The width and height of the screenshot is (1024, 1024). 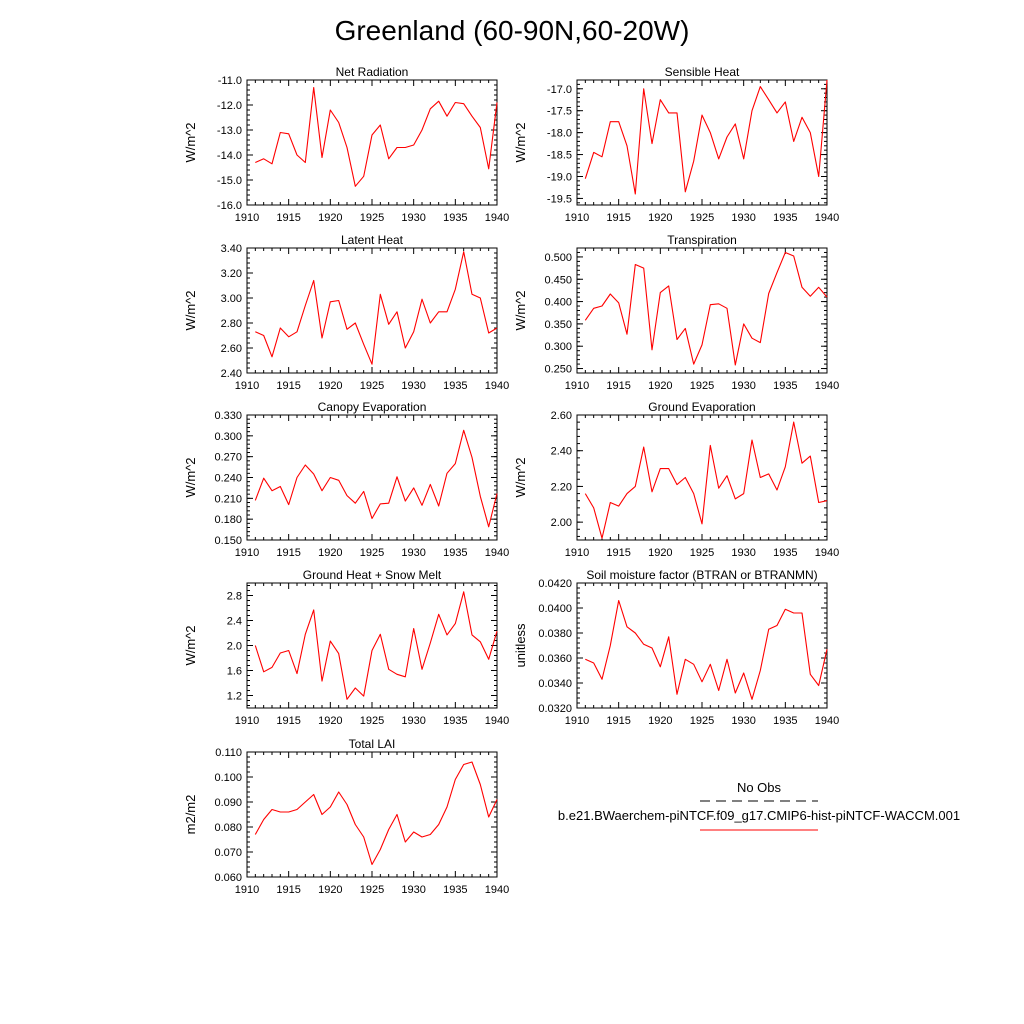 What do you see at coordinates (558, 347) in the screenshot?
I see `y-tick-label: 0.300` at bounding box center [558, 347].